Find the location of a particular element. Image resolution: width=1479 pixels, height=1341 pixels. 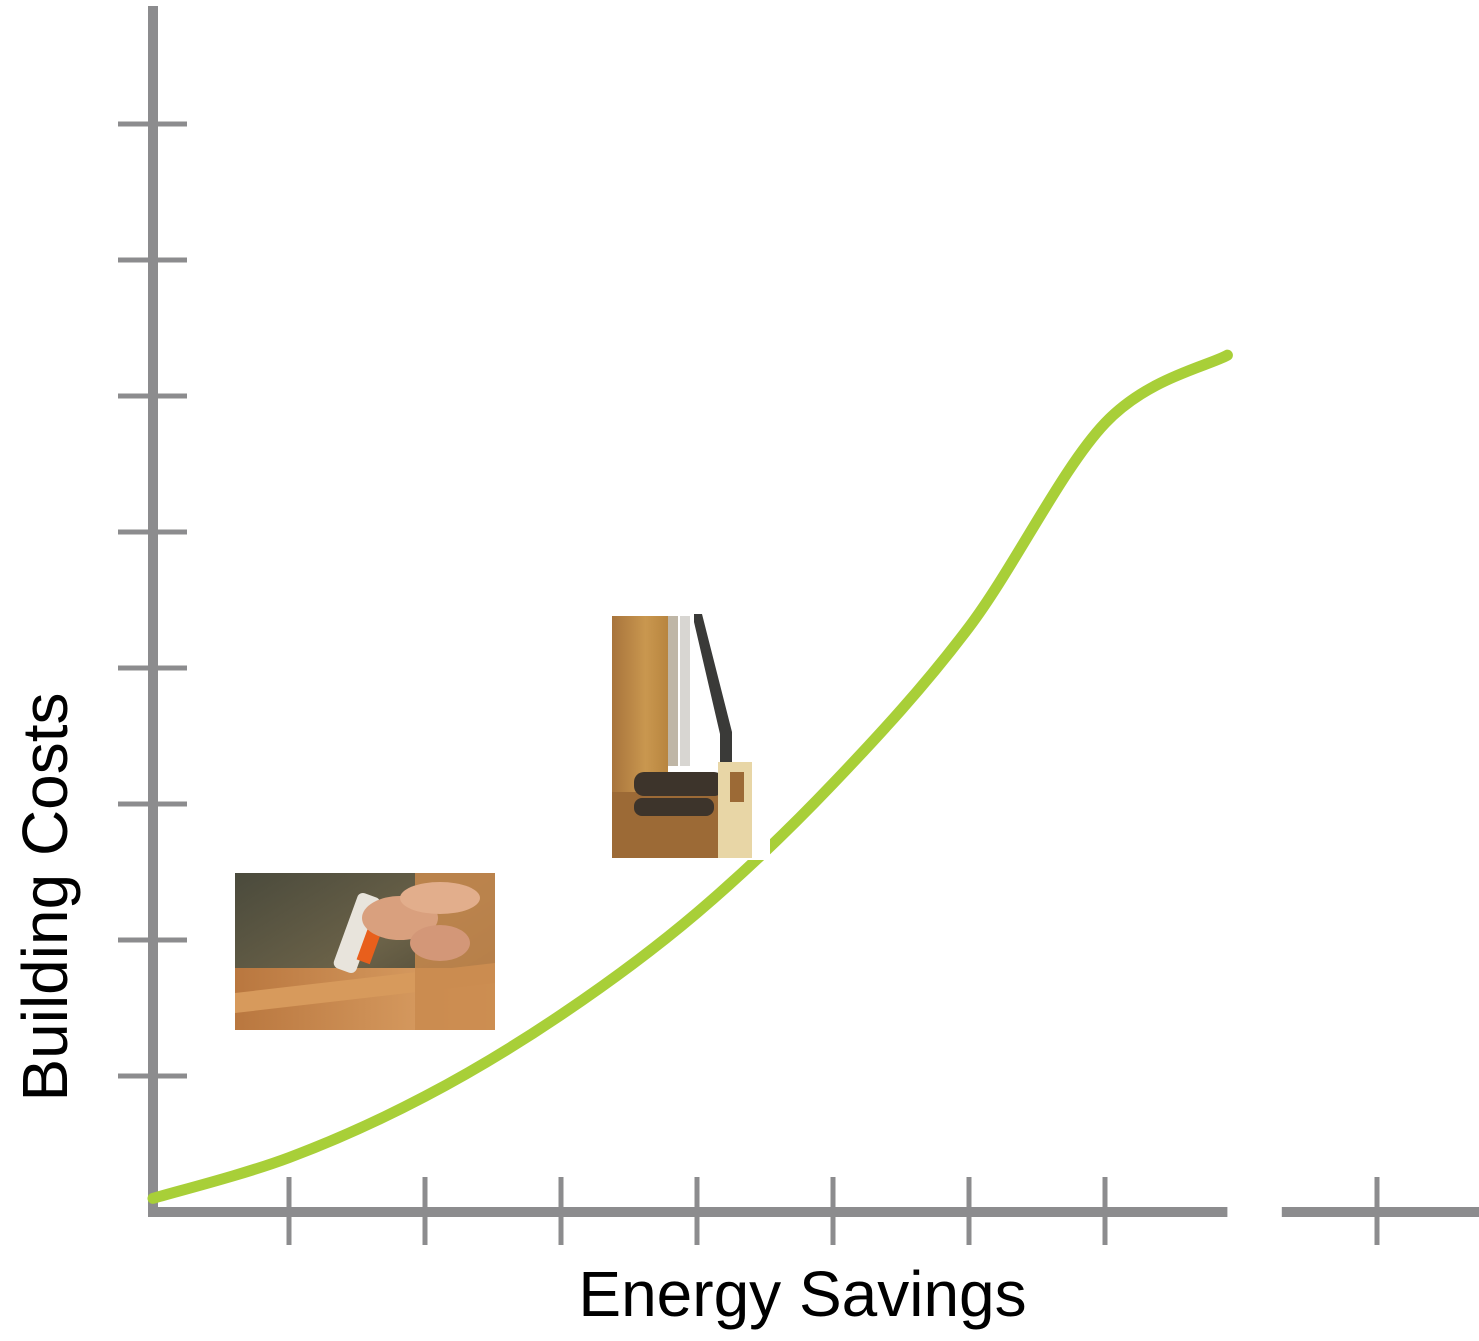

y-axis-label: Building Costs is located at coordinates (45, 897).